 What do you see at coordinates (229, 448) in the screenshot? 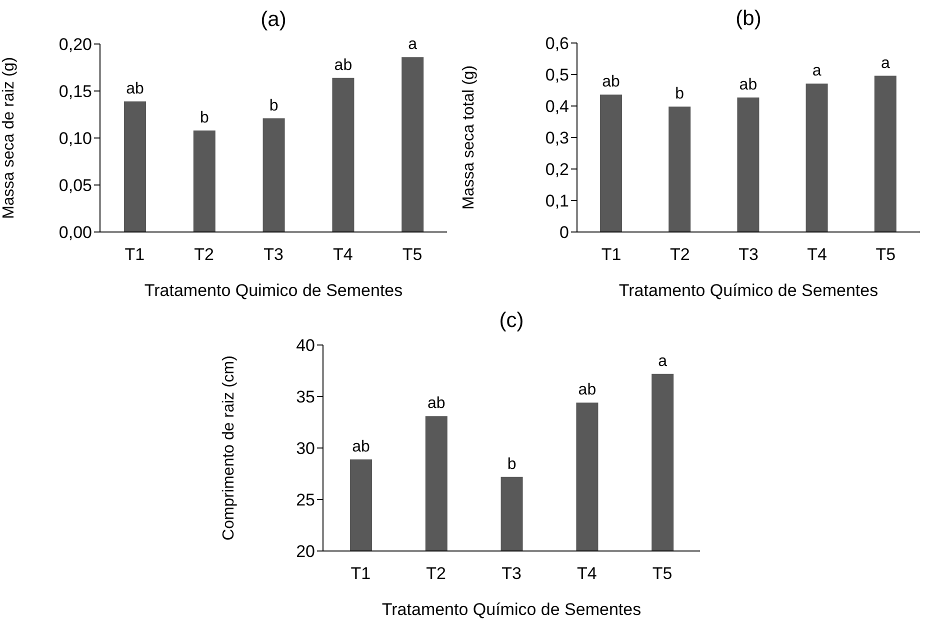
I see `y-axis-title: Comprimento de raiz (cm)` at bounding box center [229, 448].